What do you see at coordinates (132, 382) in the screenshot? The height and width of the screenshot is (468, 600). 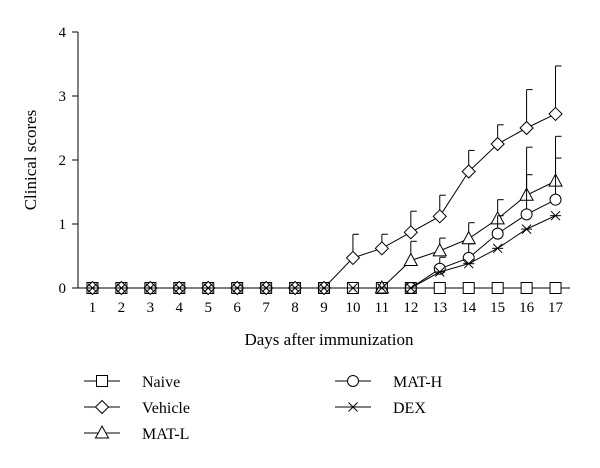 I see `legend-item-naive: Naive` at bounding box center [132, 382].